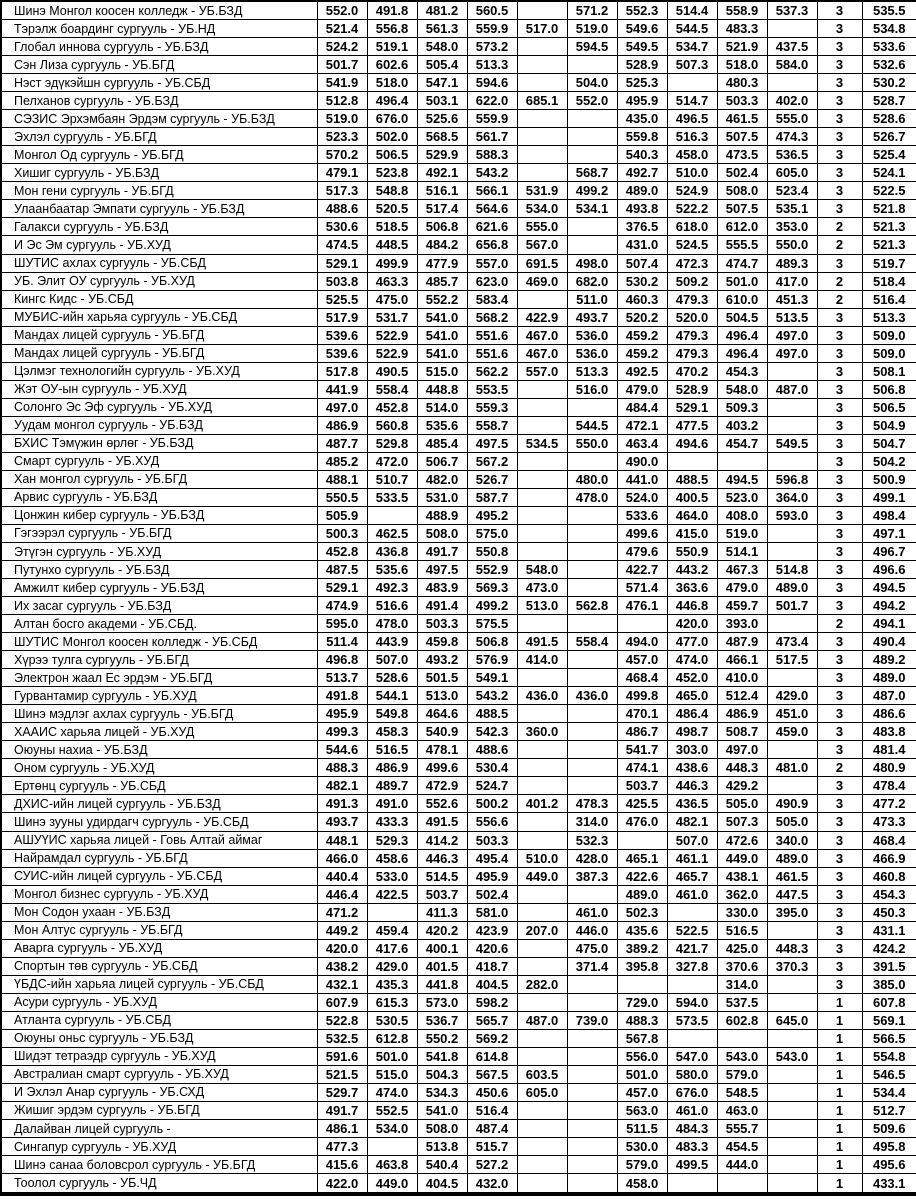 The width and height of the screenshot is (916, 1200). What do you see at coordinates (492, 191) in the screenshot?
I see `score-cell: 566.1` at bounding box center [492, 191].